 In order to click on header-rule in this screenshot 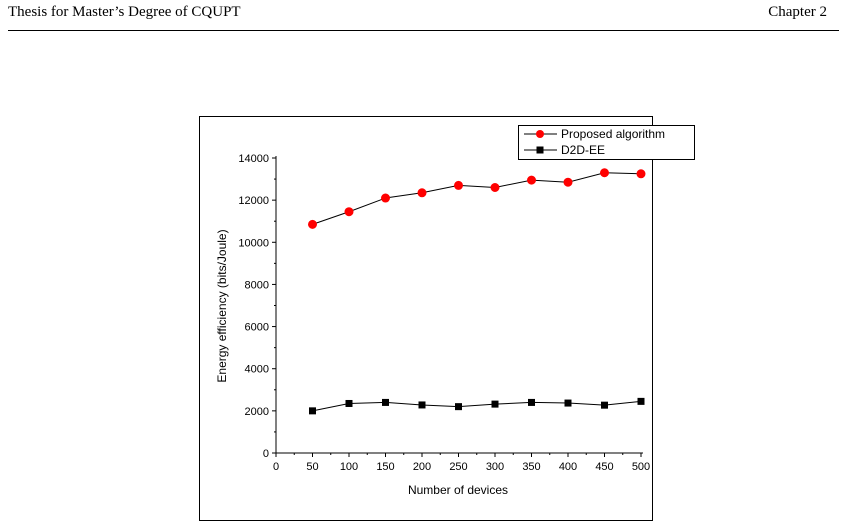, I will do `click(423, 30)`.